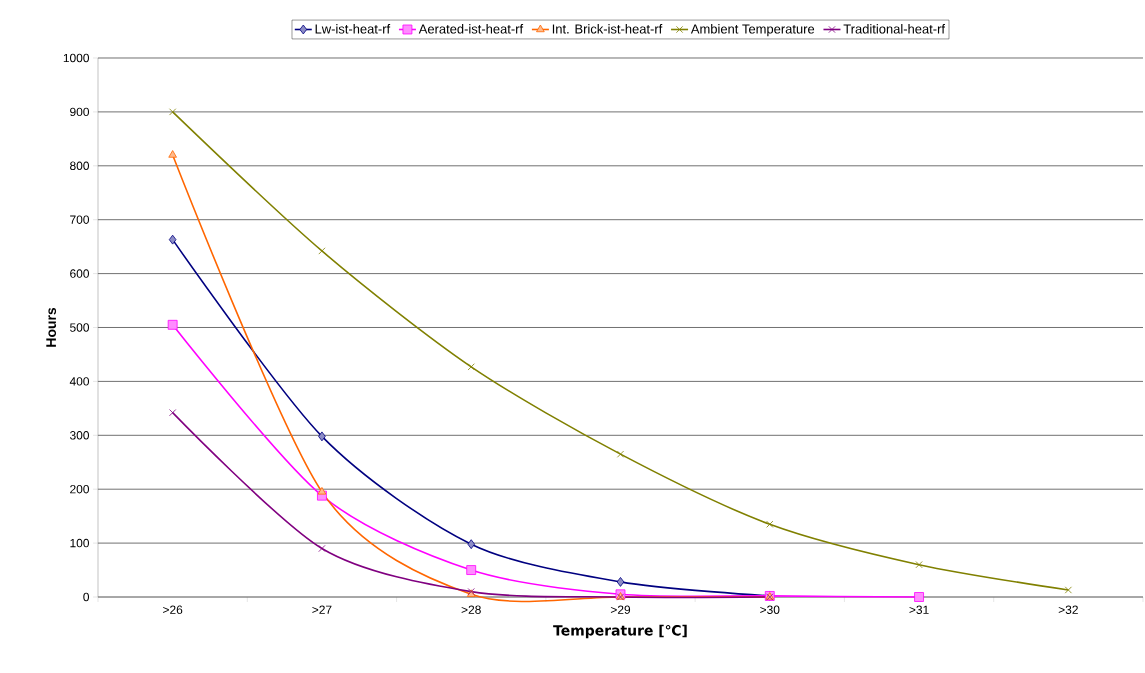 Image resolution: width=1145 pixels, height=673 pixels. Describe the element at coordinates (620, 631) in the screenshot. I see `x-axis-title: Temperature [℃]` at that location.